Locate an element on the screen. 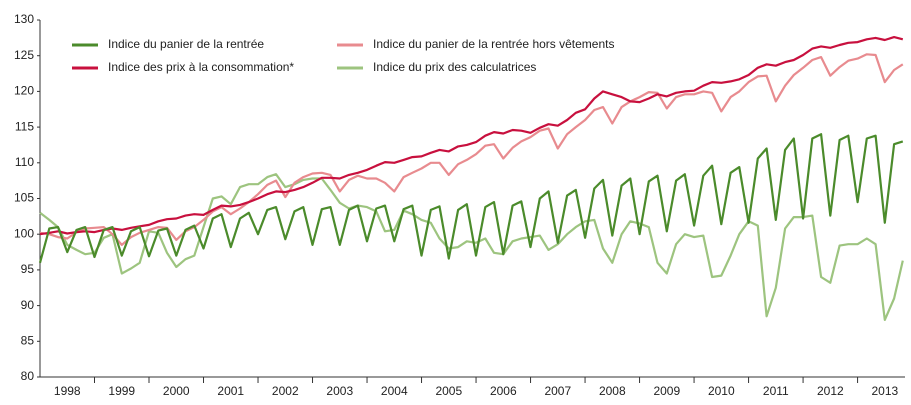 Image resolution: width=911 pixels, height=405 pixels. x-tick-label: 2008 is located at coordinates (612, 391).